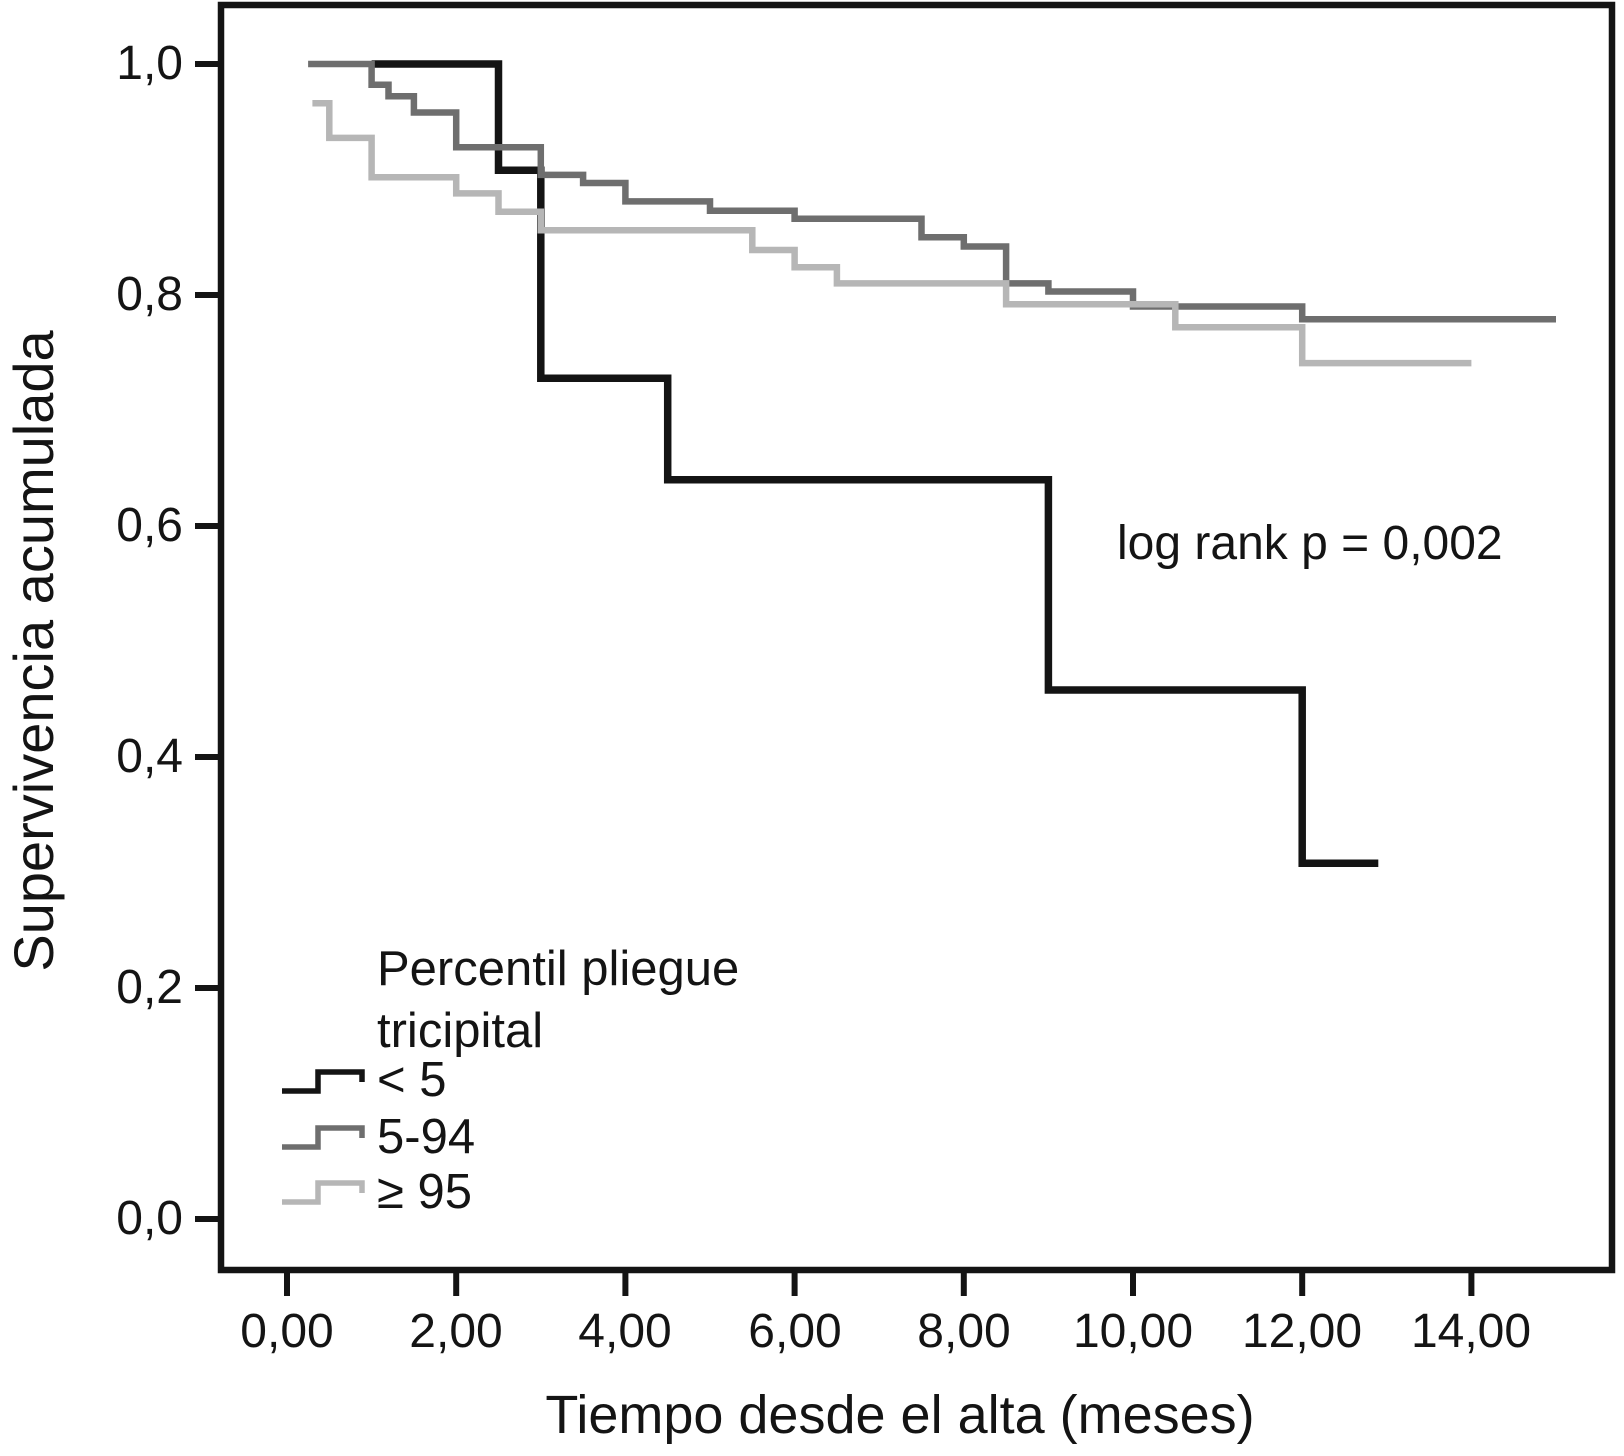 The height and width of the screenshot is (1456, 1624). I want to click on x-axis-title: Tiempo desde el alta (meses), so click(900, 1415).